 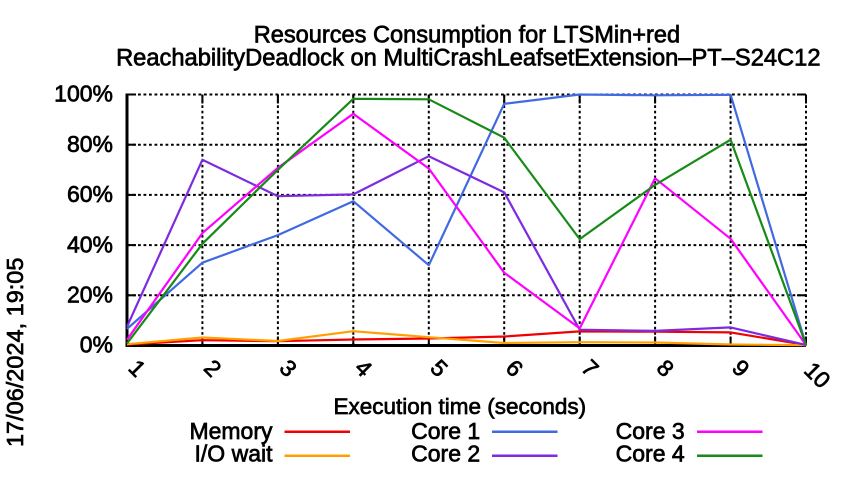 What do you see at coordinates (15, 352) in the screenshot?
I see `svg-text: 17/06/2024, 19:05` at bounding box center [15, 352].